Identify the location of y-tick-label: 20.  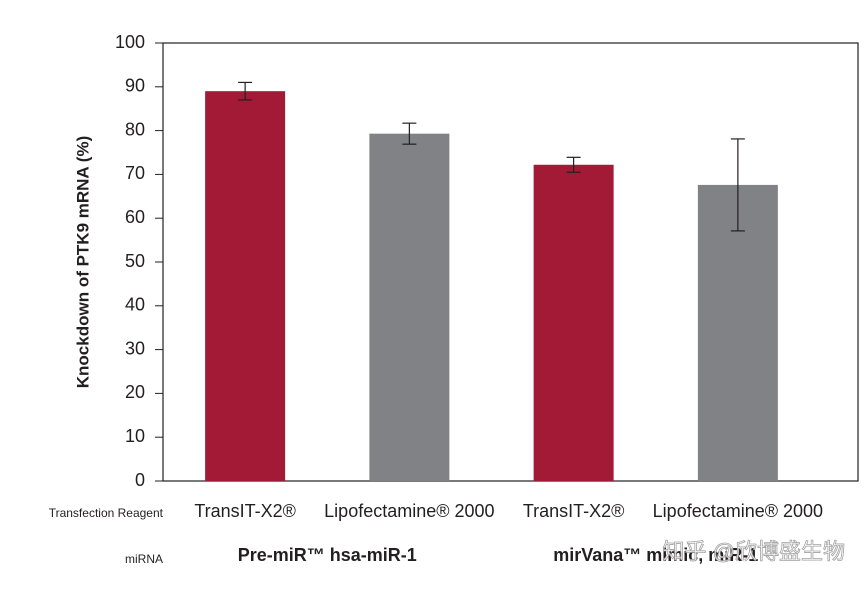
(135, 392).